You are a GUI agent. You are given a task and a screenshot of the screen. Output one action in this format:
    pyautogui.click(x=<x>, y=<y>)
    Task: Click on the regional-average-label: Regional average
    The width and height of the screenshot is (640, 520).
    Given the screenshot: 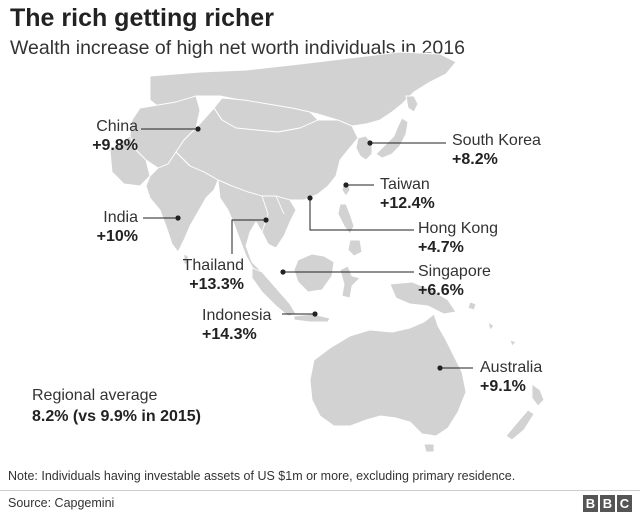 What is the action you would take?
    pyautogui.click(x=95, y=395)
    